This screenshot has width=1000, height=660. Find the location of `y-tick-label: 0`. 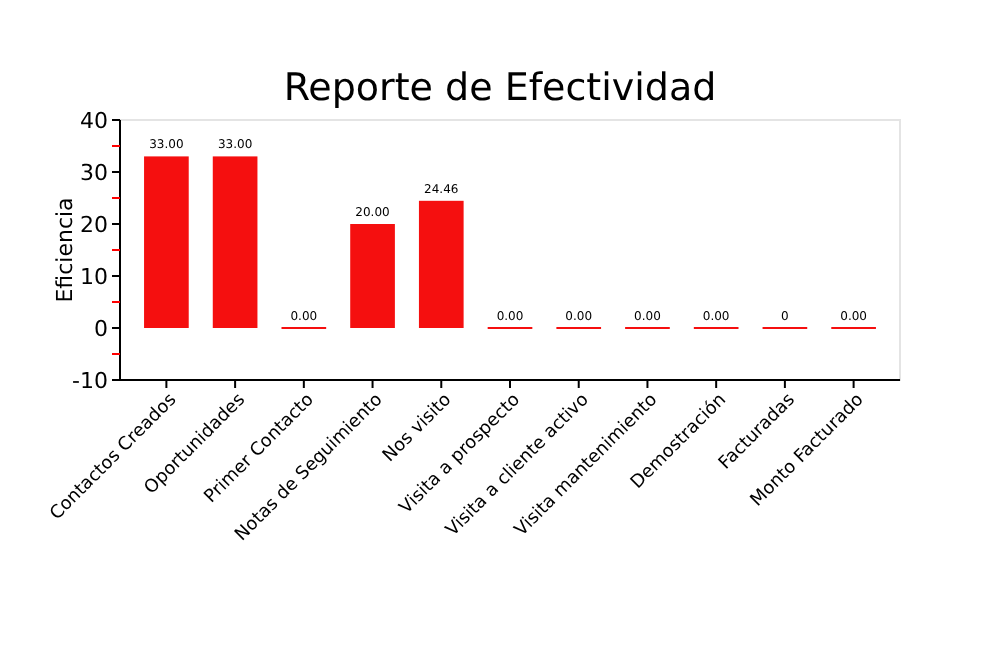

y-tick-label: 0 is located at coordinates (101, 328).